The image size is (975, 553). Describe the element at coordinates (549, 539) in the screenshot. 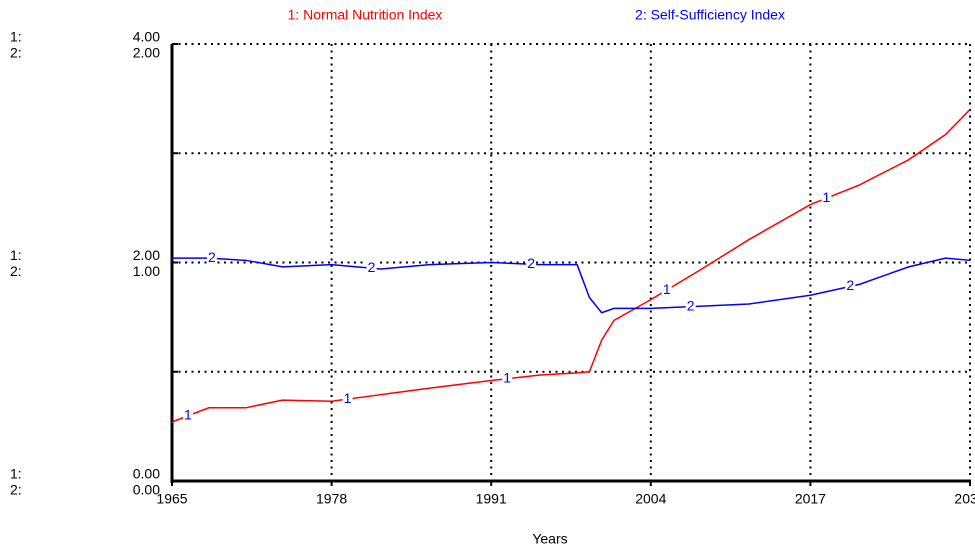

I see `x-axis-label: Years` at that location.